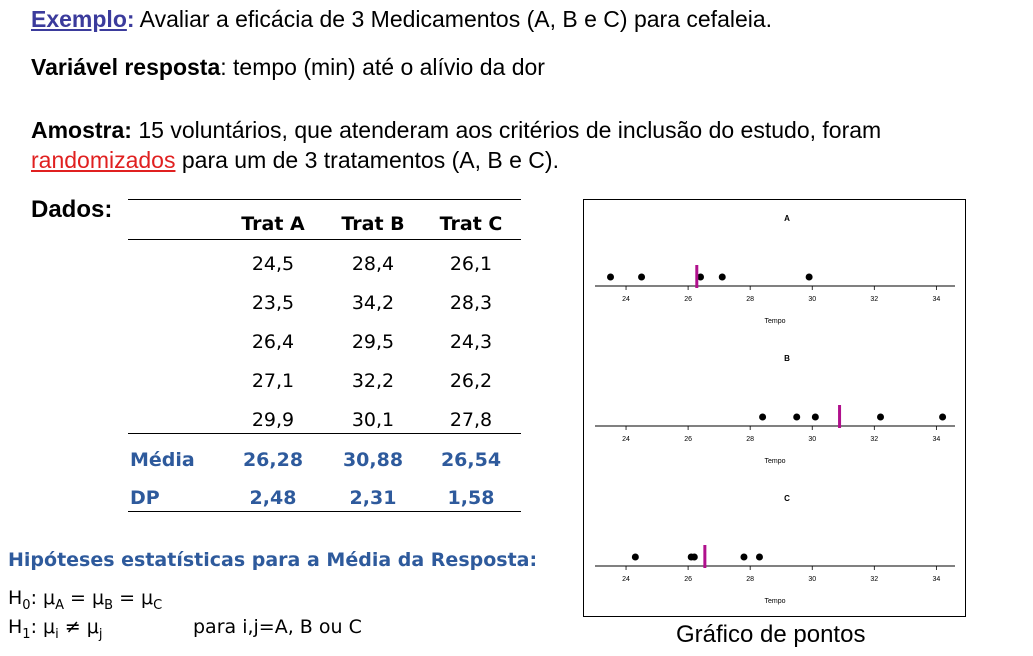  What do you see at coordinates (273, 342) in the screenshot?
I see `table-cell: 26,4` at bounding box center [273, 342].